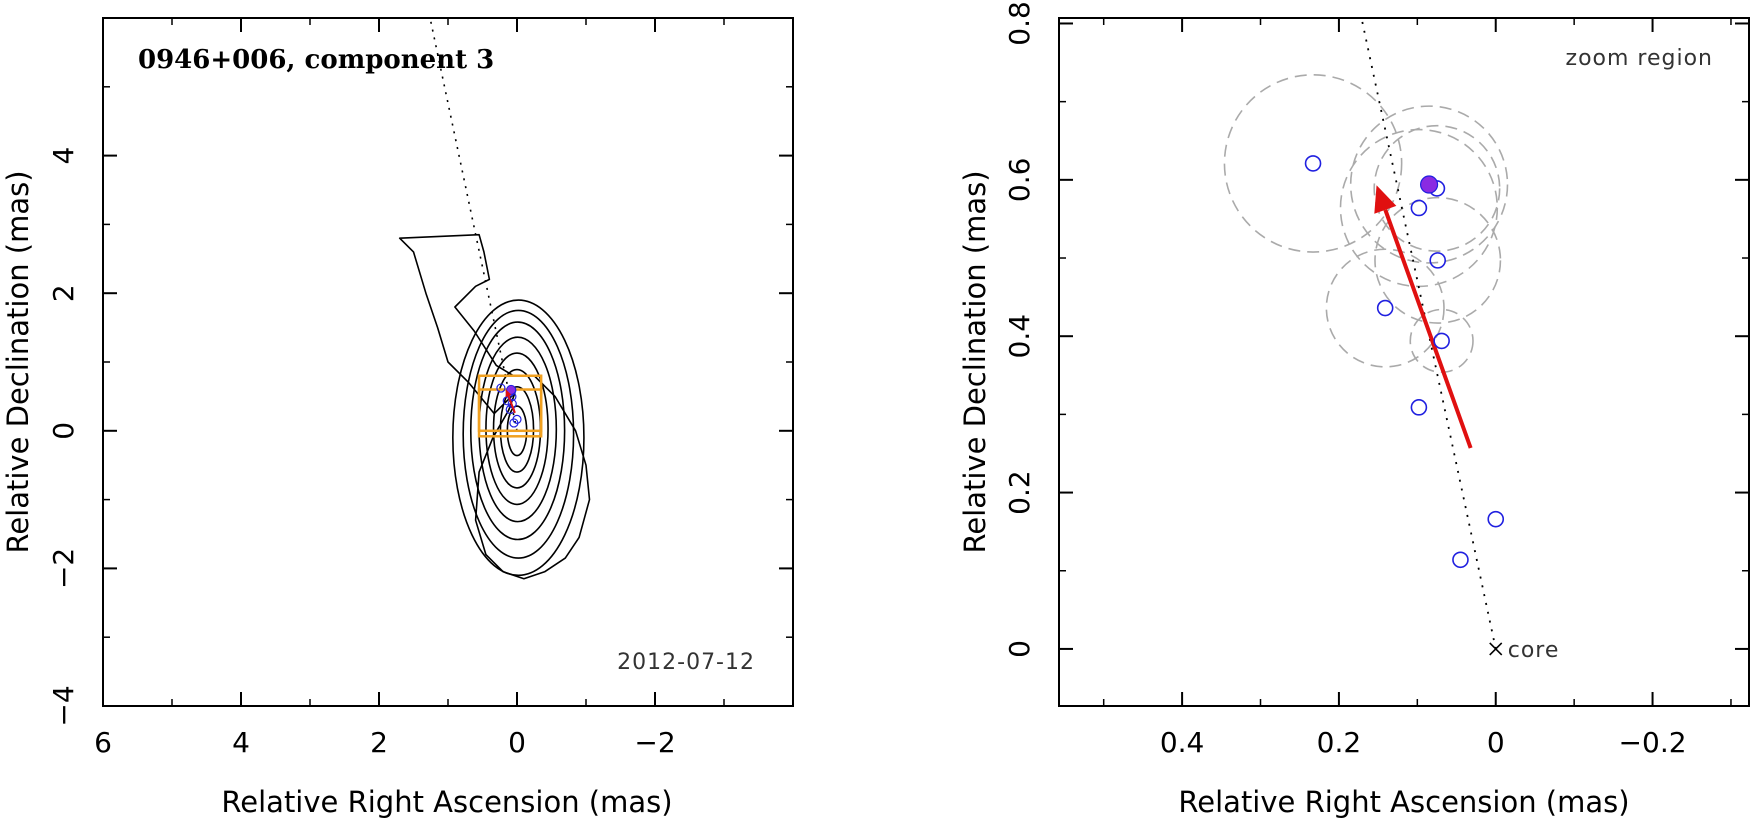  What do you see at coordinates (18, 361) in the screenshot?
I see `left-y-axis-label: Relative Declination (mas)` at bounding box center [18, 361].